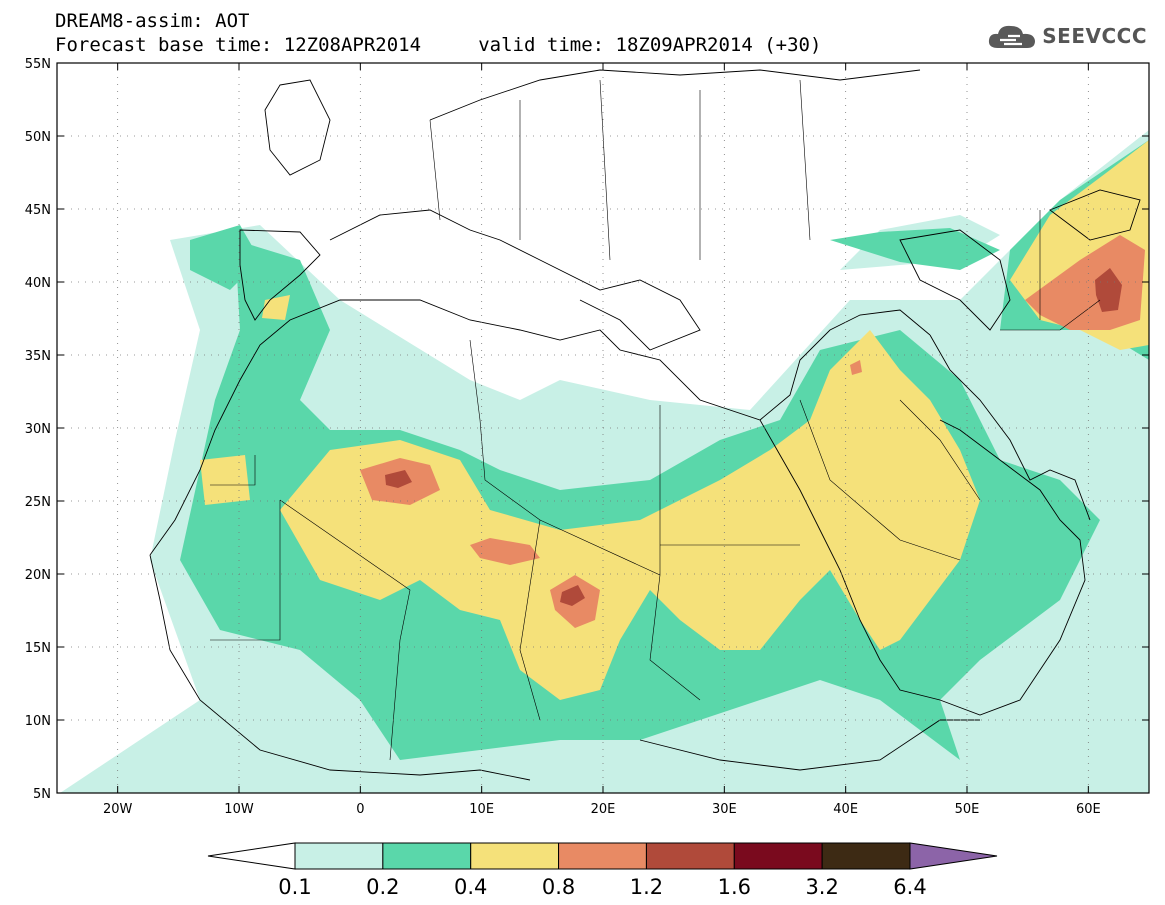  Describe the element at coordinates (38, 502) in the screenshot. I see `lat-tick-label: 25N` at that location.